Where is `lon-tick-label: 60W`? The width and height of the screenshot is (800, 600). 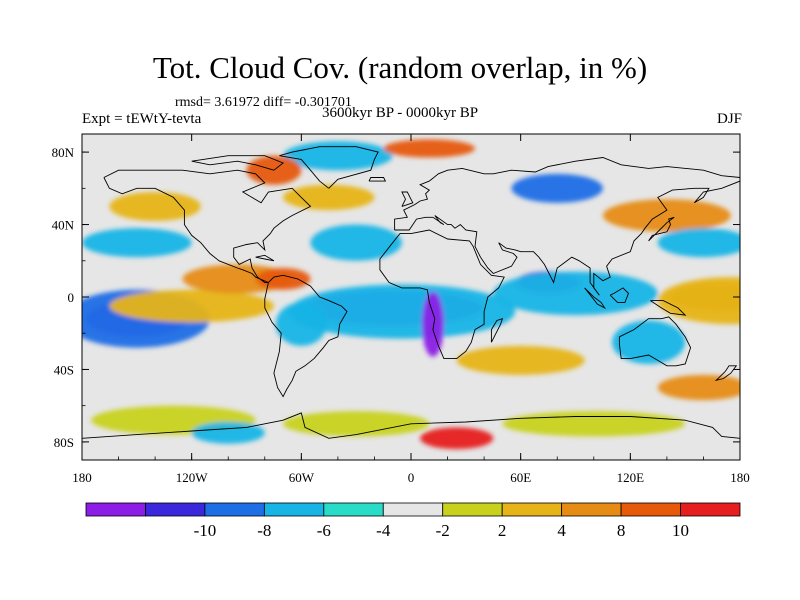
lon-tick-label: 60W is located at coordinates (302, 477).